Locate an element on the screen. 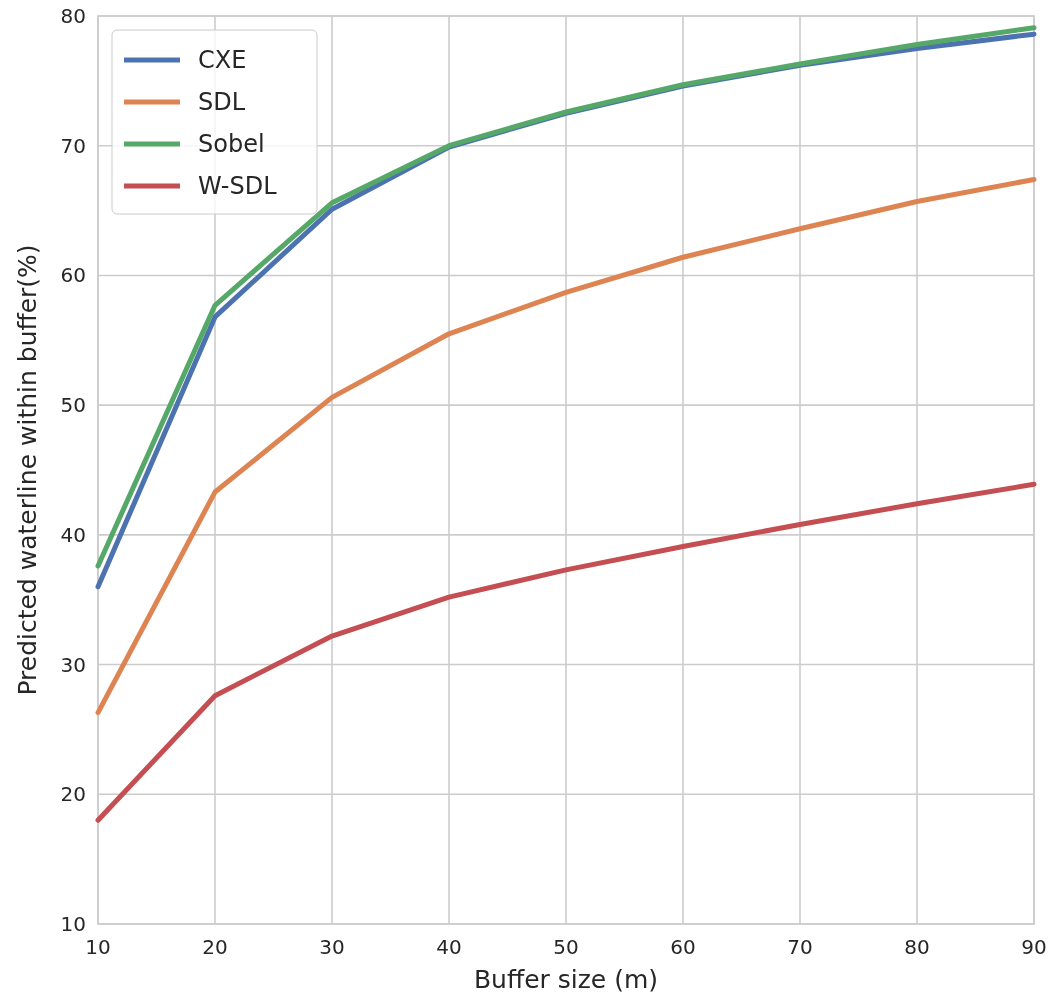 Image resolution: width=1050 pixels, height=1005 pixels. y-tick-label: 80 is located at coordinates (73, 16).